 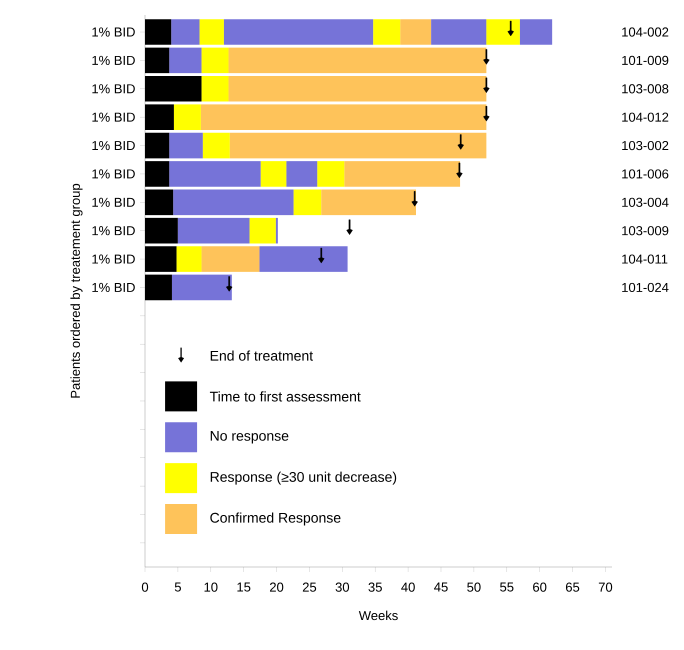 I want to click on x-tick-label: 70, so click(x=605, y=587).